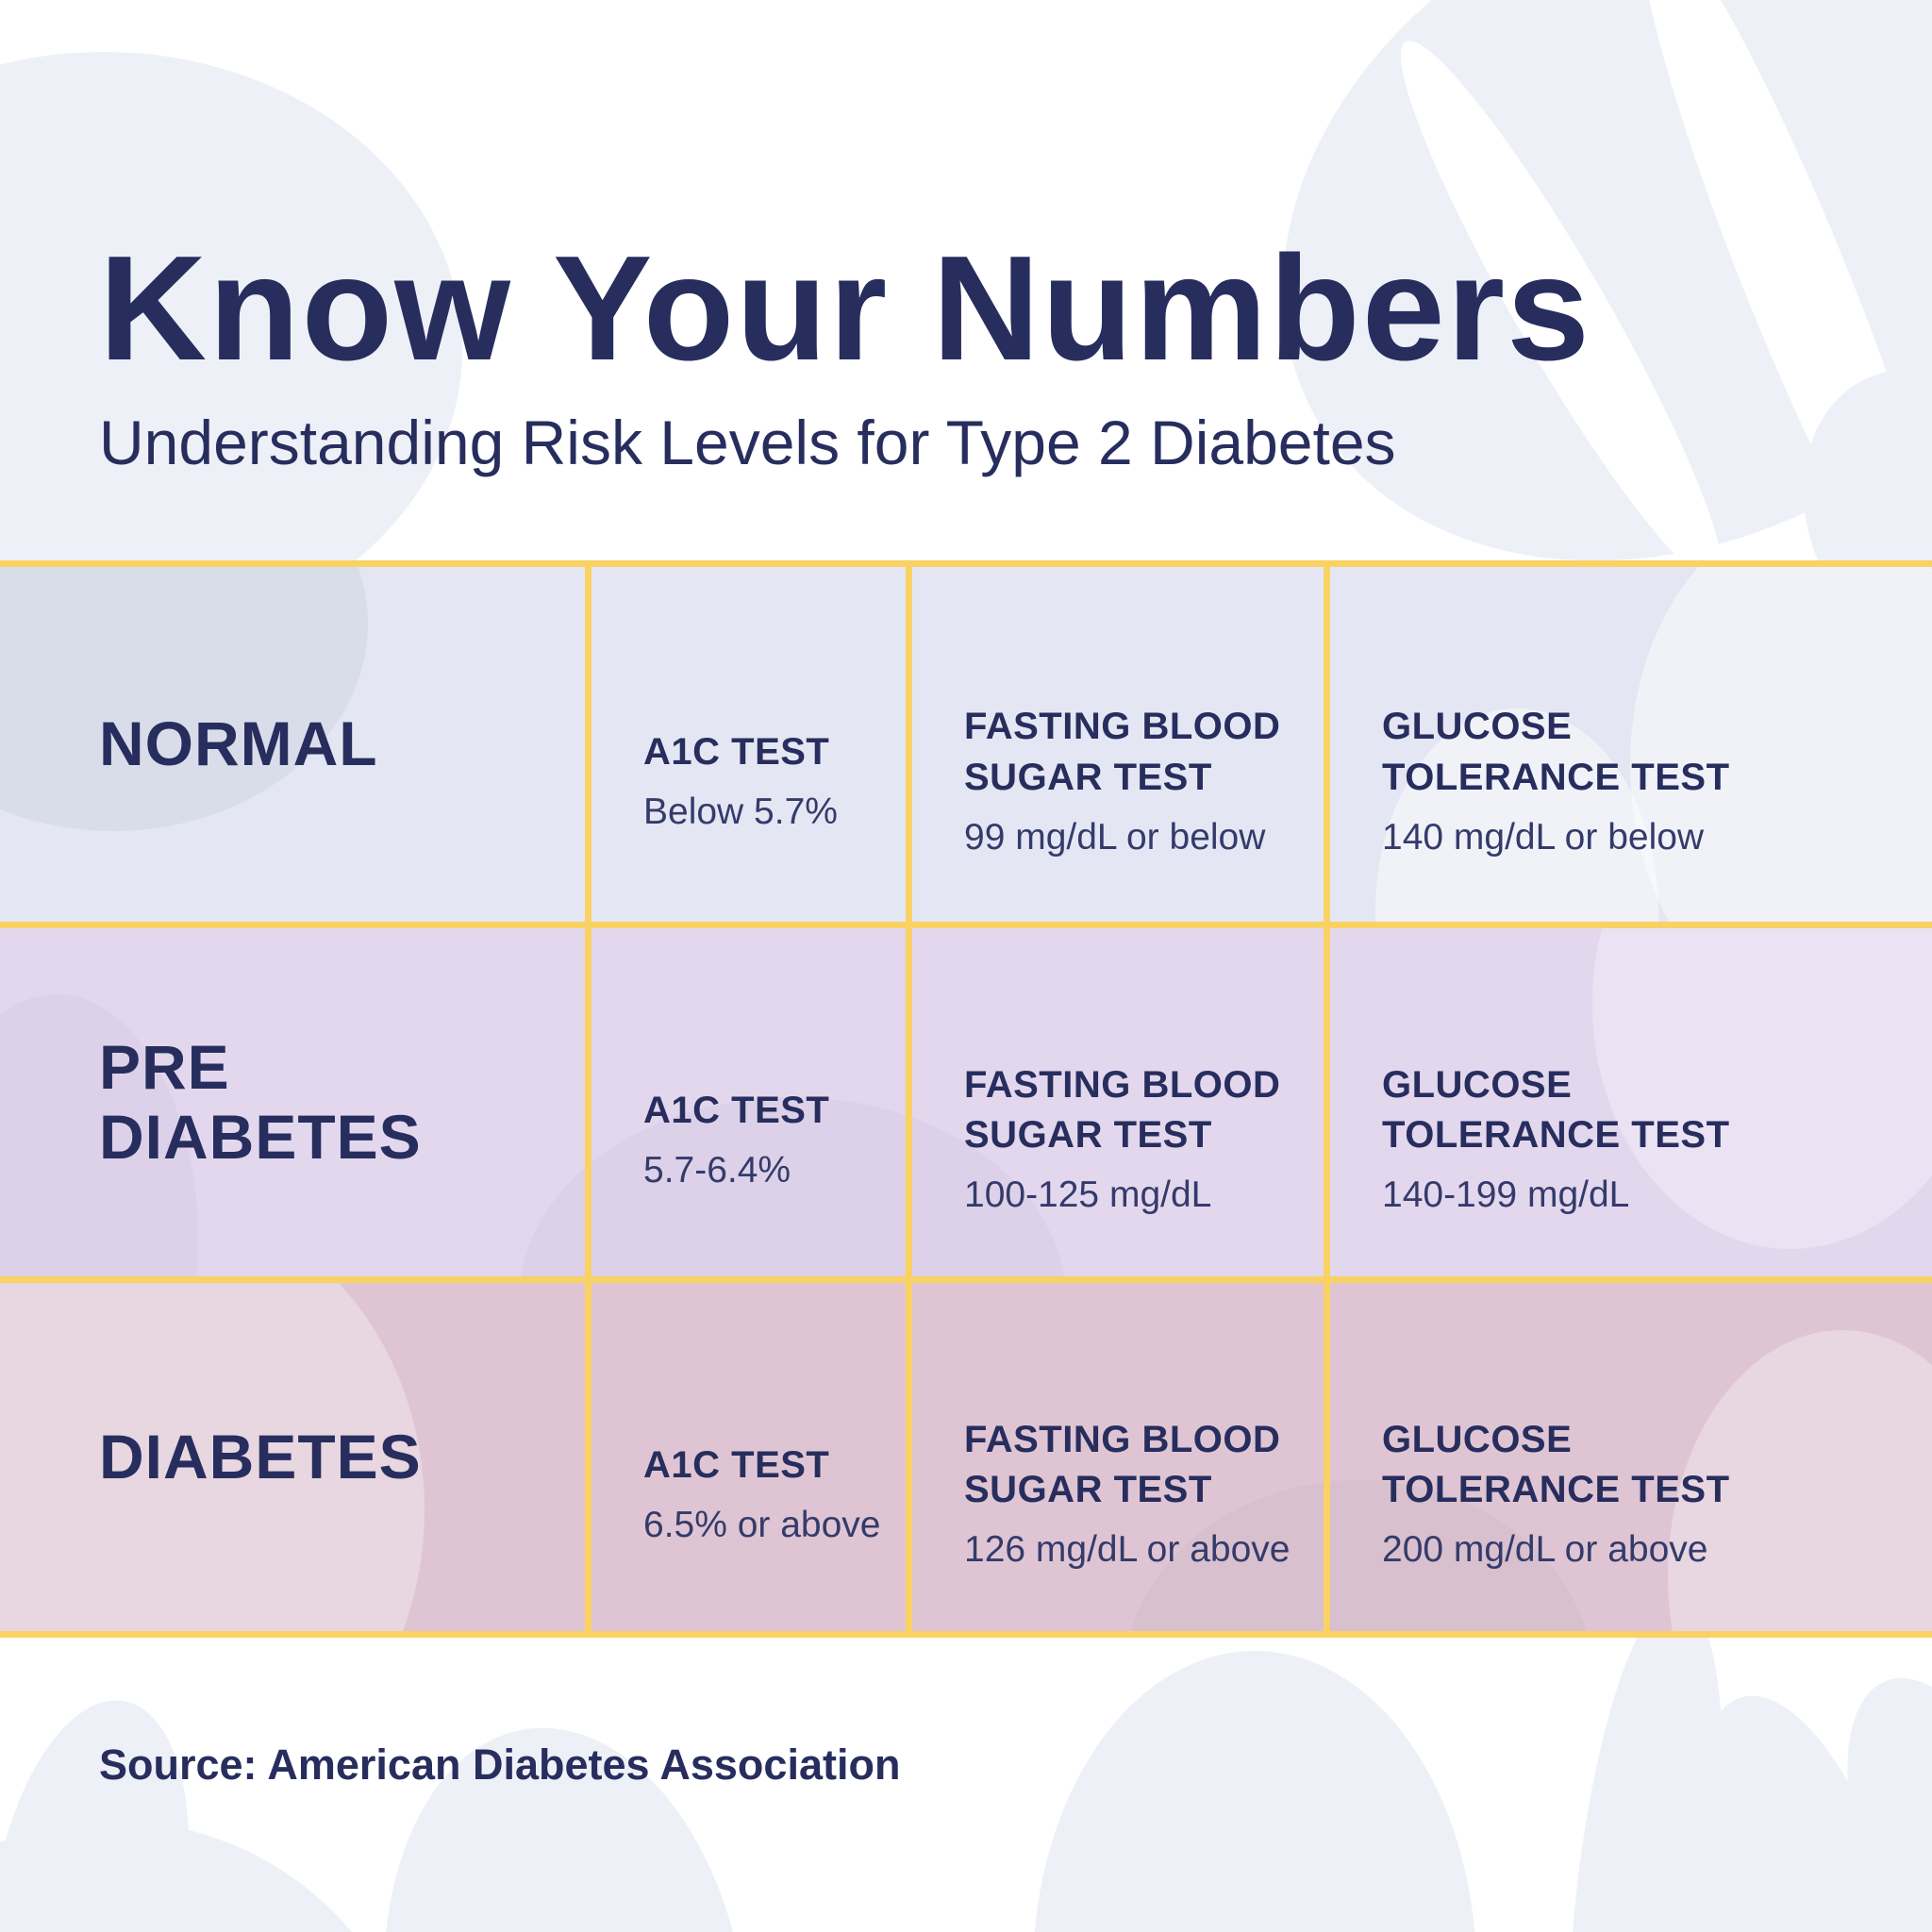 Image resolution: width=1932 pixels, height=1932 pixels. I want to click on source-text: Source: American Diabetes Association, so click(500, 1765).